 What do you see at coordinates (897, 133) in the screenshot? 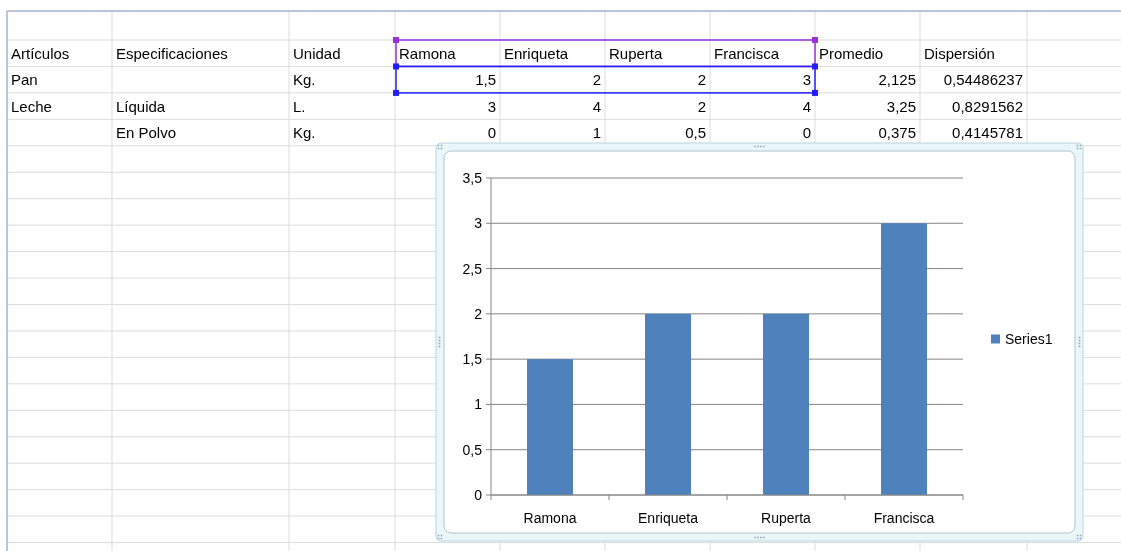
I see `text: 0,375` at bounding box center [897, 133].